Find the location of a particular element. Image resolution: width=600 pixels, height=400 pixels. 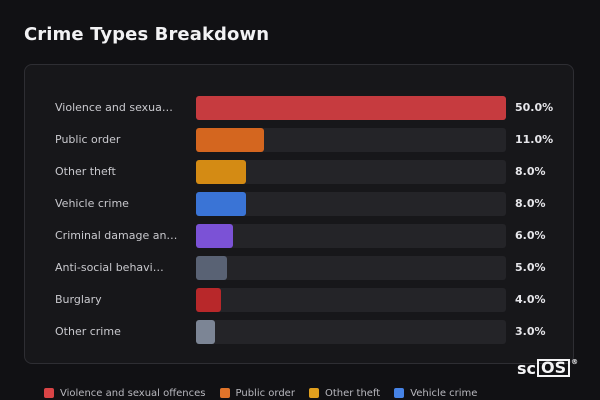

legend-item: Public order is located at coordinates (257, 393).